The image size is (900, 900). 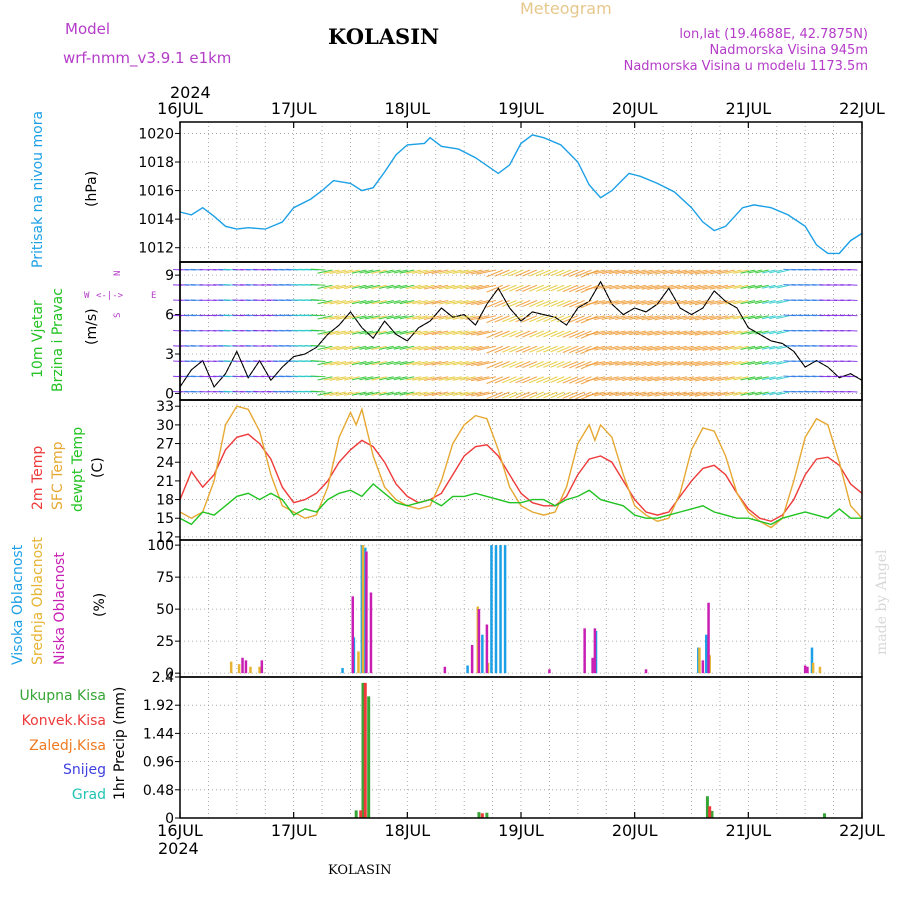 What do you see at coordinates (165, 426) in the screenshot?
I see `ytick-label: 30` at bounding box center [165, 426].